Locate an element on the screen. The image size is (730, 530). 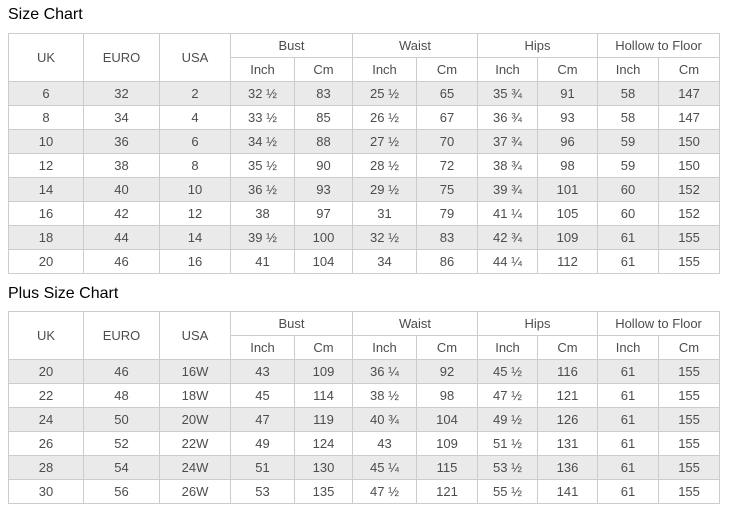
table-cell: 28 ½ is located at coordinates (385, 165).